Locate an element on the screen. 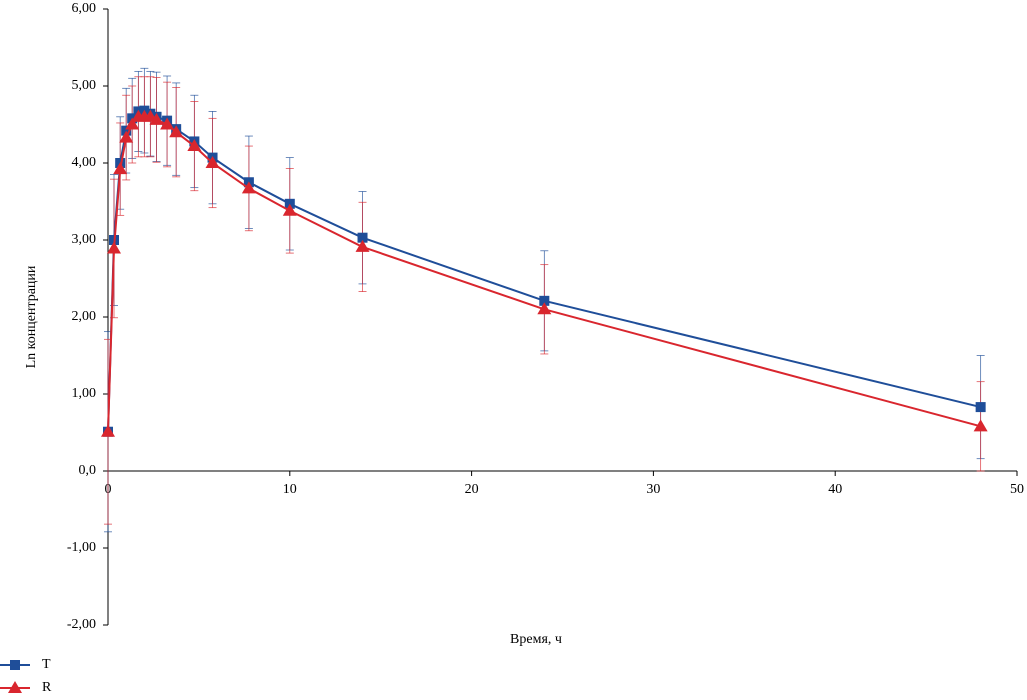  x-tick-label: 40 is located at coordinates (835, 489).